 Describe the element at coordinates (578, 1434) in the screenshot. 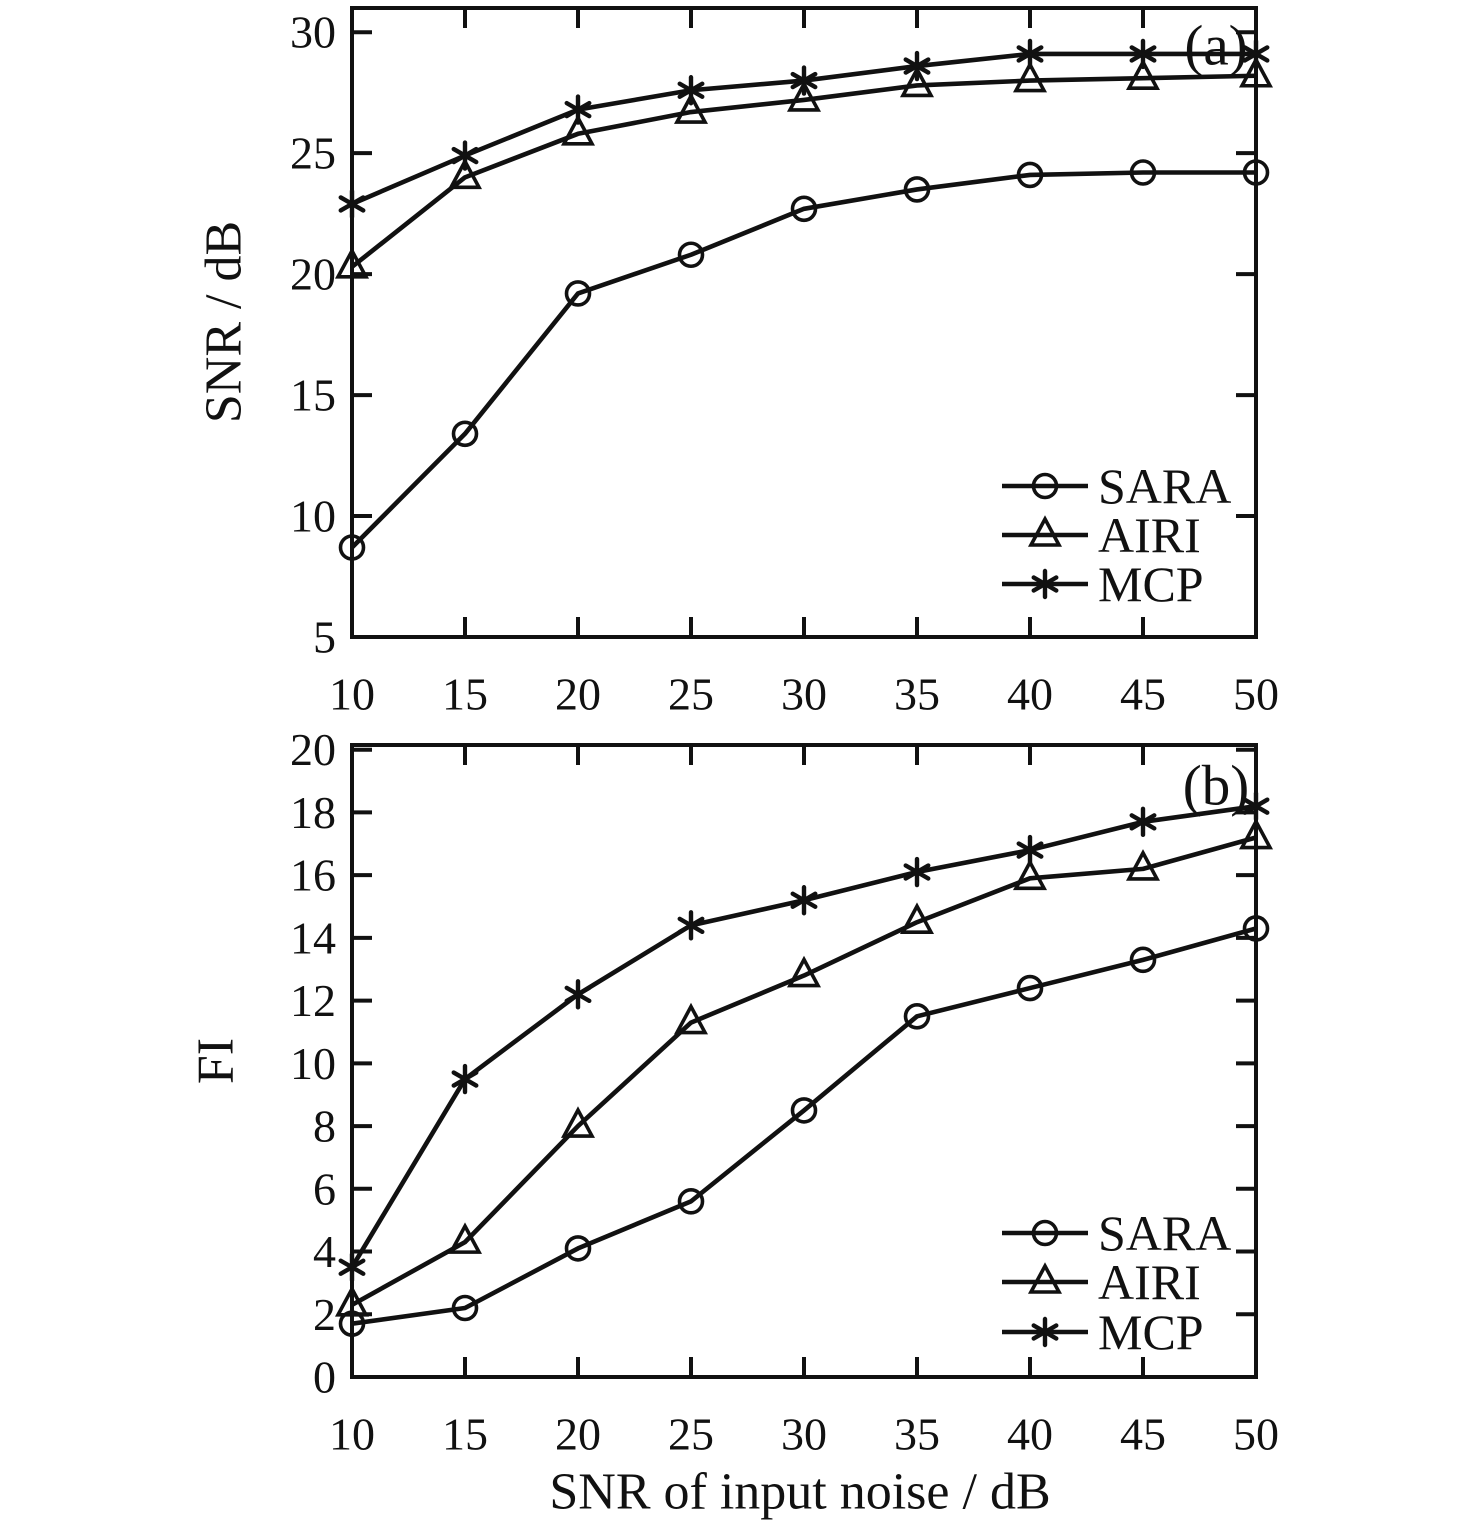

I see `x-tick-label: 20` at that location.